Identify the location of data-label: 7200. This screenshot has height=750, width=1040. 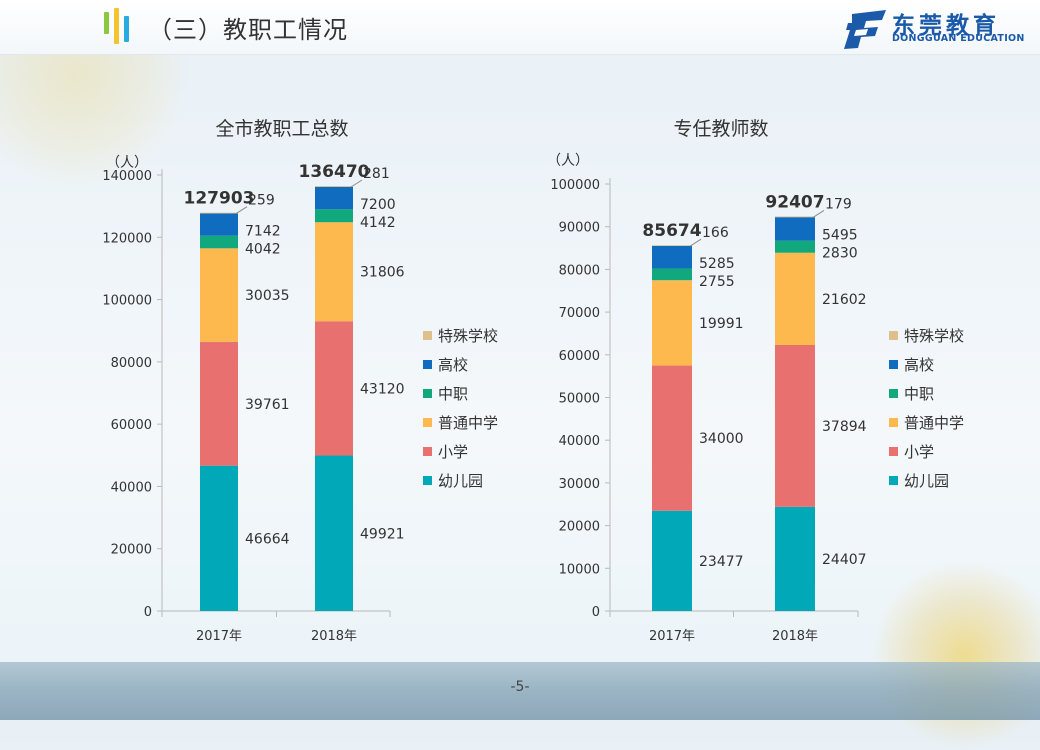
(378, 205).